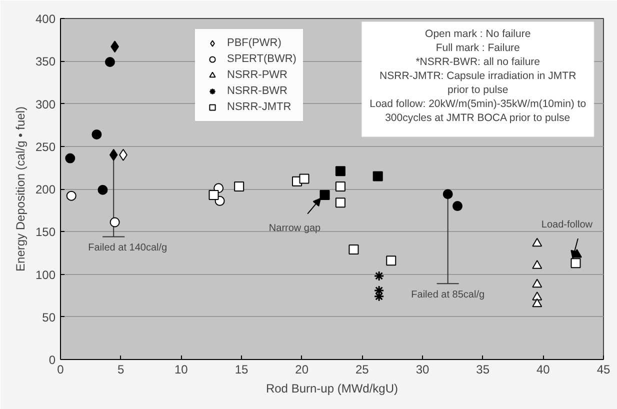 The width and height of the screenshot is (617, 409). I want to click on annotation: Narrow gap, so click(295, 228).